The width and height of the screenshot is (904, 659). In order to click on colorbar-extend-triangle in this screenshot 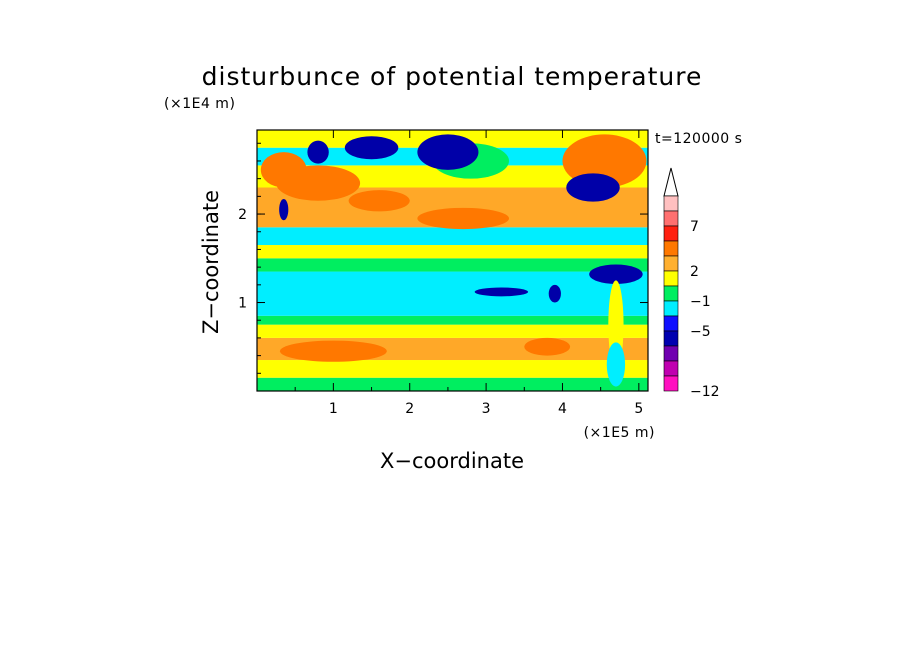, I will do `click(671, 182)`.